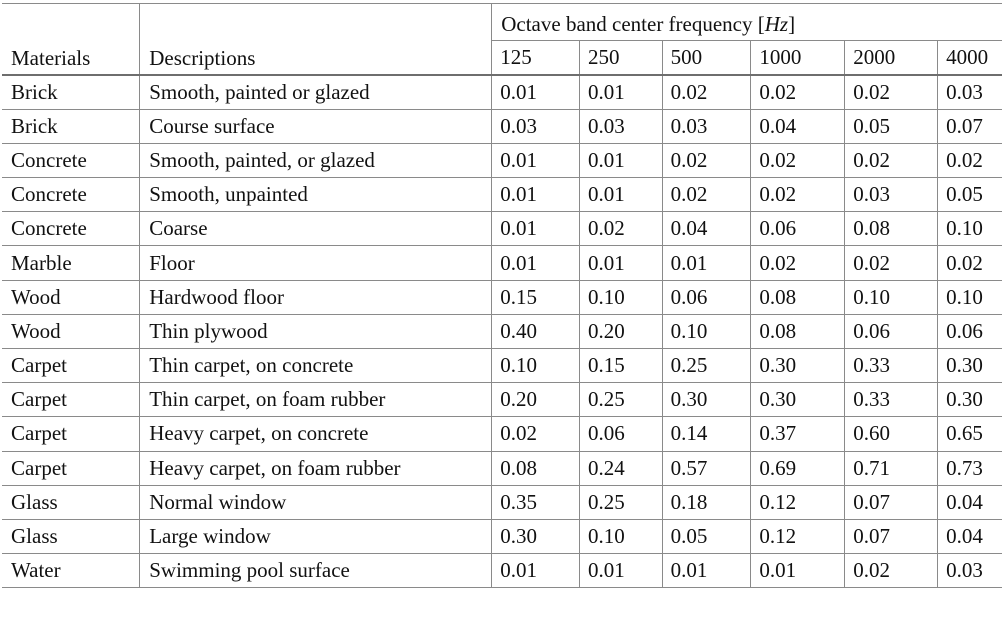  Describe the element at coordinates (621, 468) in the screenshot. I see `coefficient-cell: 0.24` at that location.